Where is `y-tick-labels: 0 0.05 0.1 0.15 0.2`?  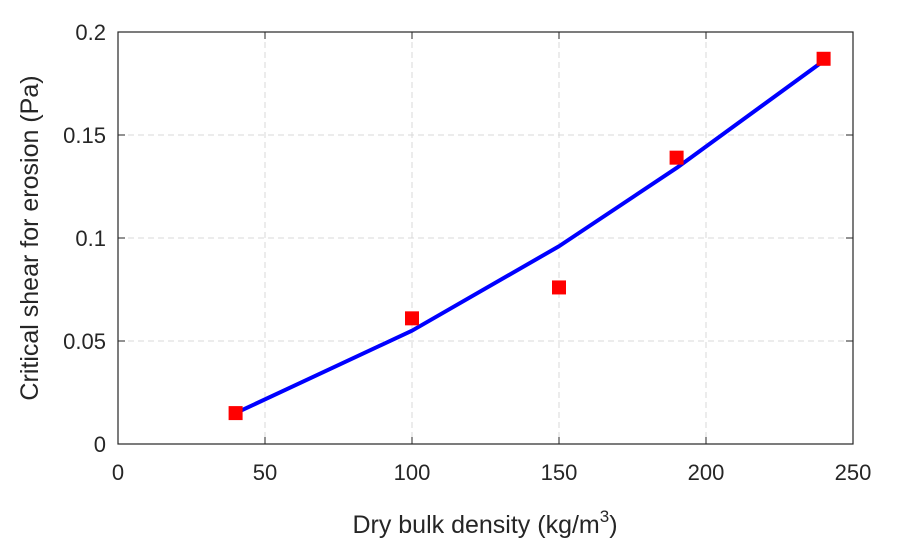
y-tick-labels: 0 0.05 0.1 0.15 0.2 is located at coordinates (84, 238).